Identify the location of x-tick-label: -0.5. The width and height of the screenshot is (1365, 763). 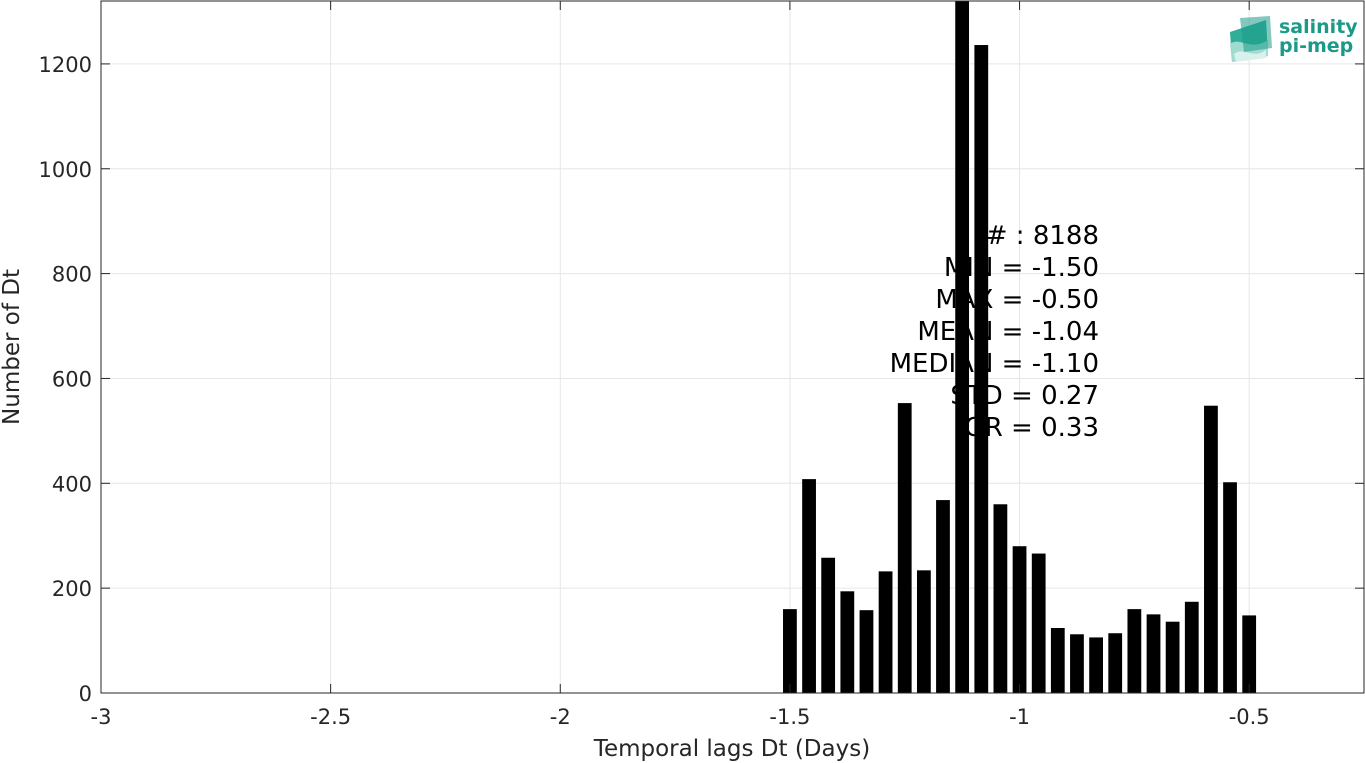
(1249, 717).